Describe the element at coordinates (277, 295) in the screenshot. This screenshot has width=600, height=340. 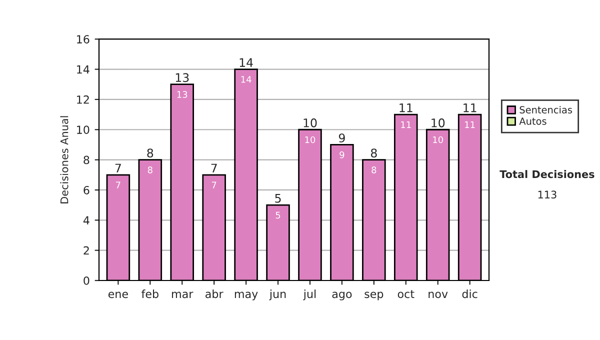
I see `x-tick-label: jun` at that location.